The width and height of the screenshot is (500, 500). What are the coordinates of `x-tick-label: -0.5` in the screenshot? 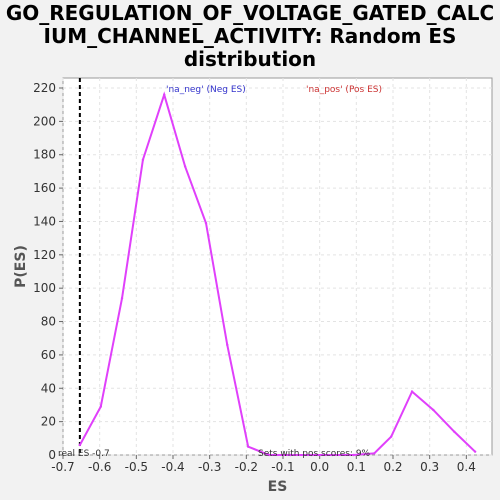 It's located at (136, 467).